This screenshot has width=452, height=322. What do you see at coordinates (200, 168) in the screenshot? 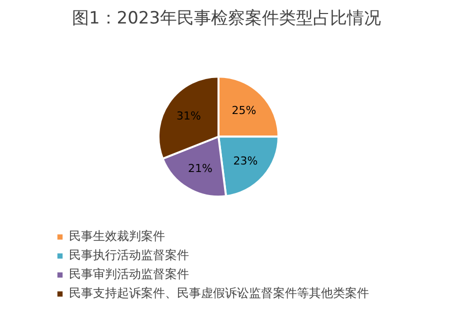
I see `data-label: 21%` at bounding box center [200, 168].